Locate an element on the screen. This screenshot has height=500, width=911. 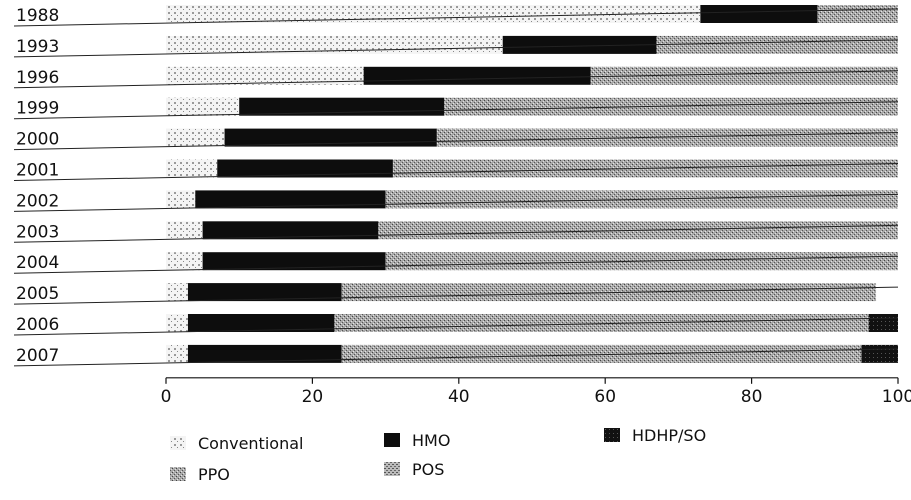
bar-conventional-2007 is located at coordinates (177, 354).